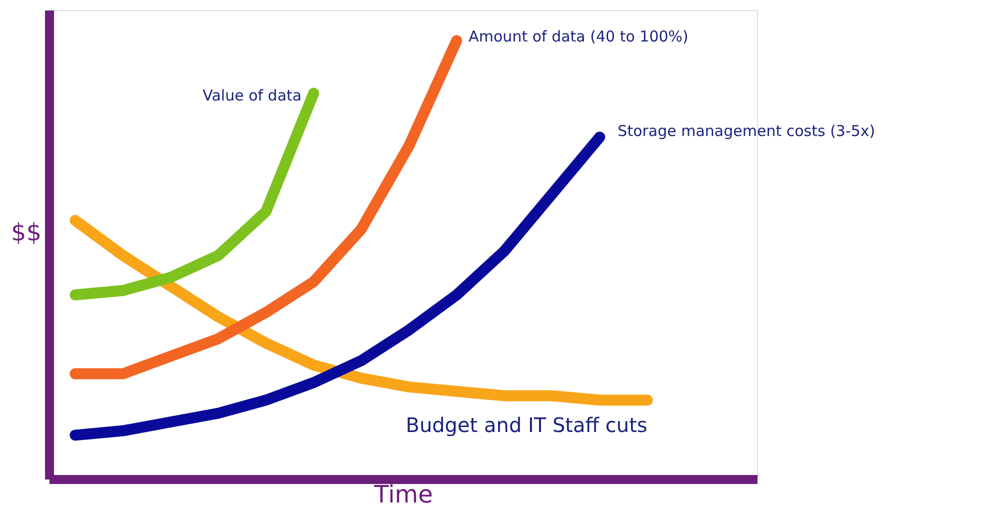 The width and height of the screenshot is (988, 517). Describe the element at coordinates (252, 95) in the screenshot. I see `series-label: Value of data` at that location.